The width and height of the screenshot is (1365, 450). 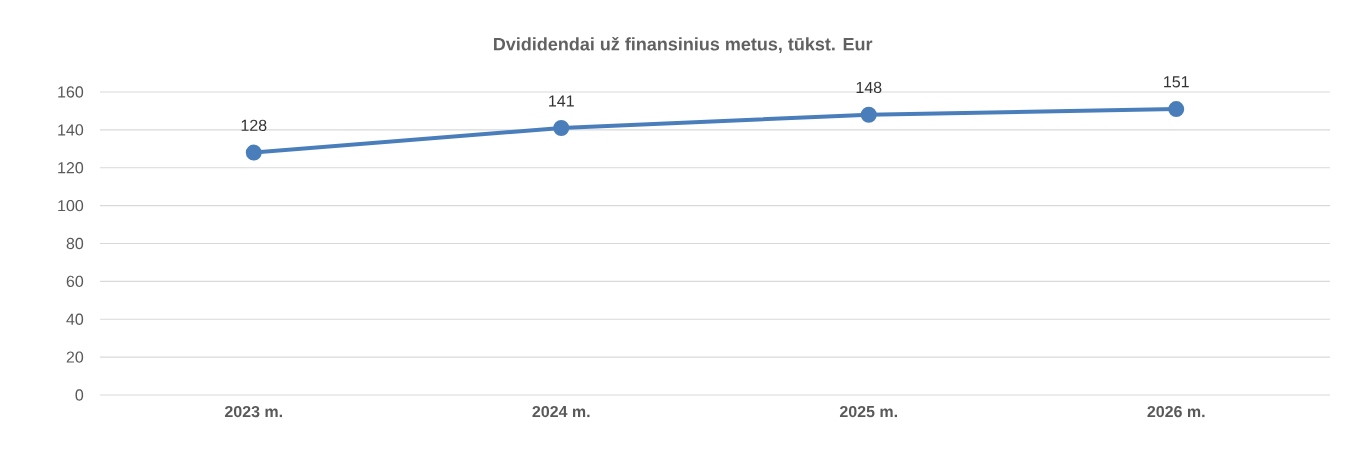 I want to click on data-label: 151, so click(x=1176, y=82).